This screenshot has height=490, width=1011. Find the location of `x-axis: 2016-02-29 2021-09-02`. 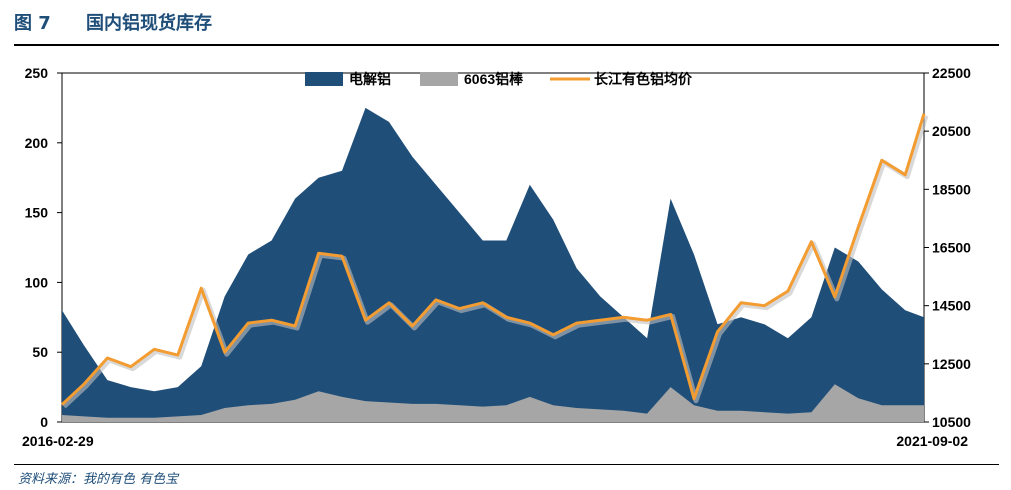

x-axis: 2016-02-29 2021-09-02 is located at coordinates (495, 441).